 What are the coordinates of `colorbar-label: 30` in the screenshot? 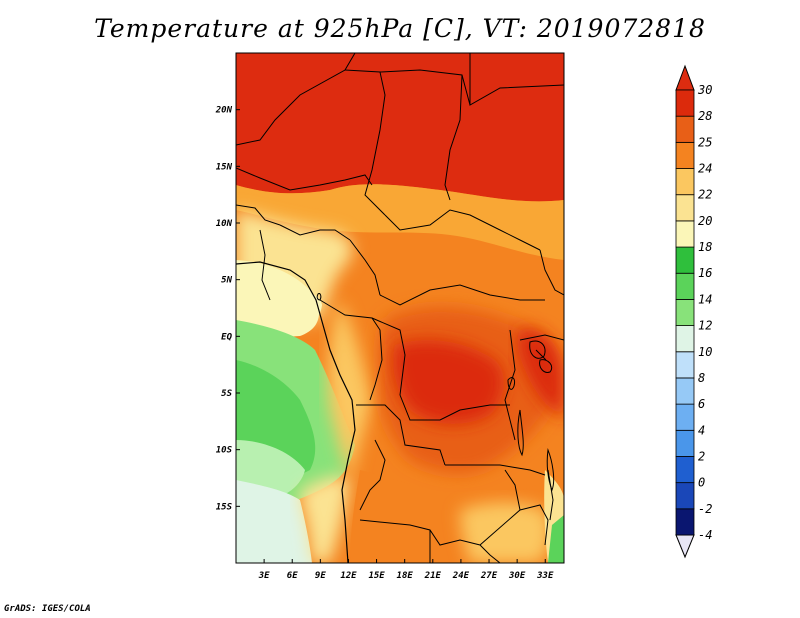 It's located at (704, 90).